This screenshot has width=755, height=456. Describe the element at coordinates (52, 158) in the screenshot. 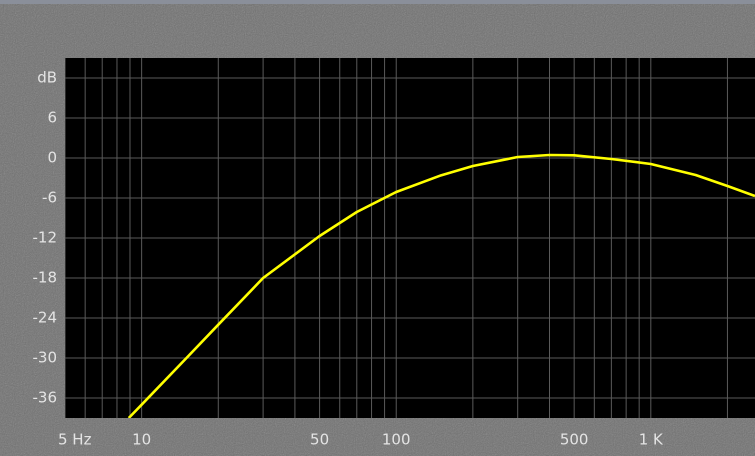

I see `y-tick-label: 0` at that location.